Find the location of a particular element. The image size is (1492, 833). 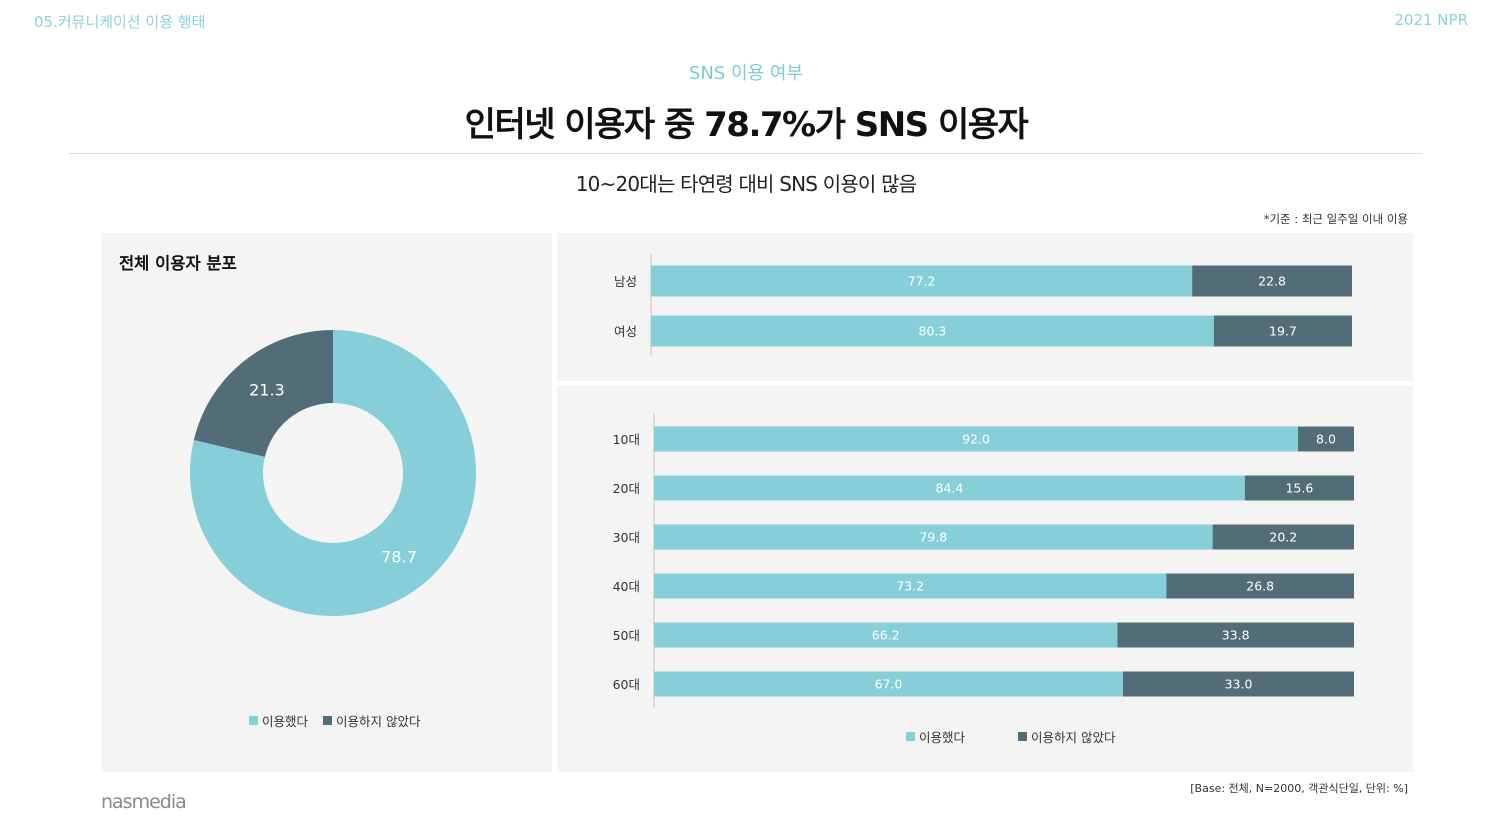

gender-panel is located at coordinates (985, 307).